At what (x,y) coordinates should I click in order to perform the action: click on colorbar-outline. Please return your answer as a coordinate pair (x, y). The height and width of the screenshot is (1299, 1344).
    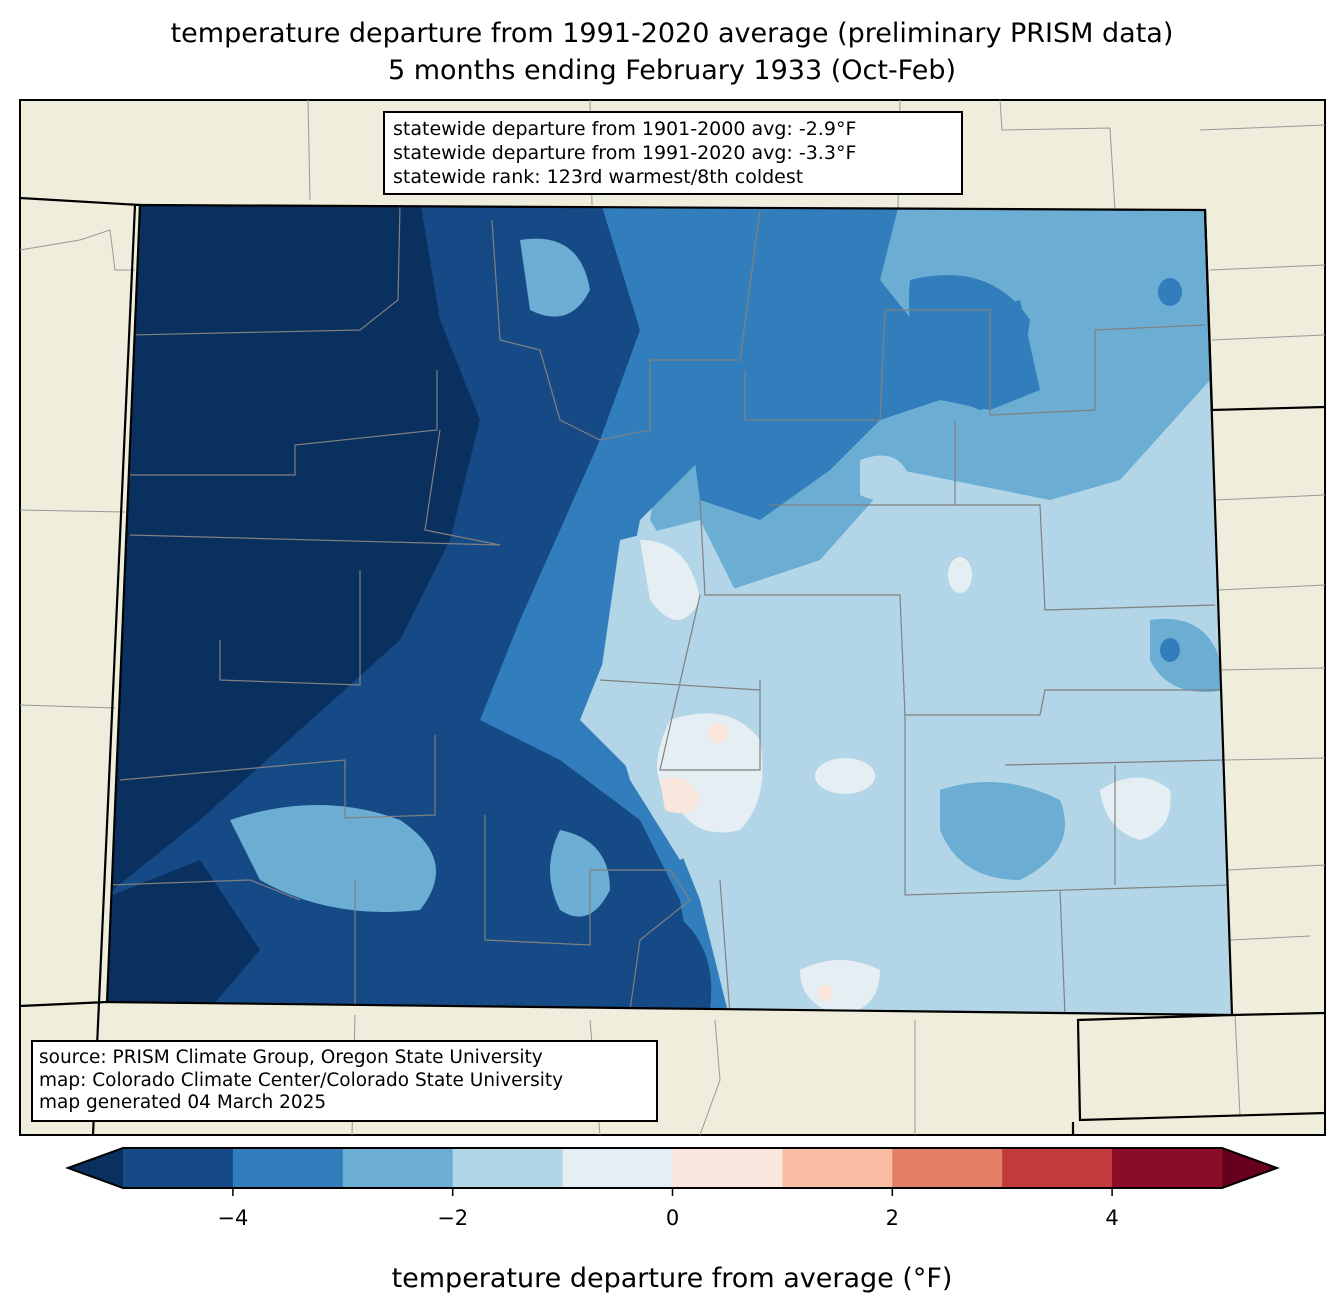
    Looking at the image, I should click on (672, 1168).